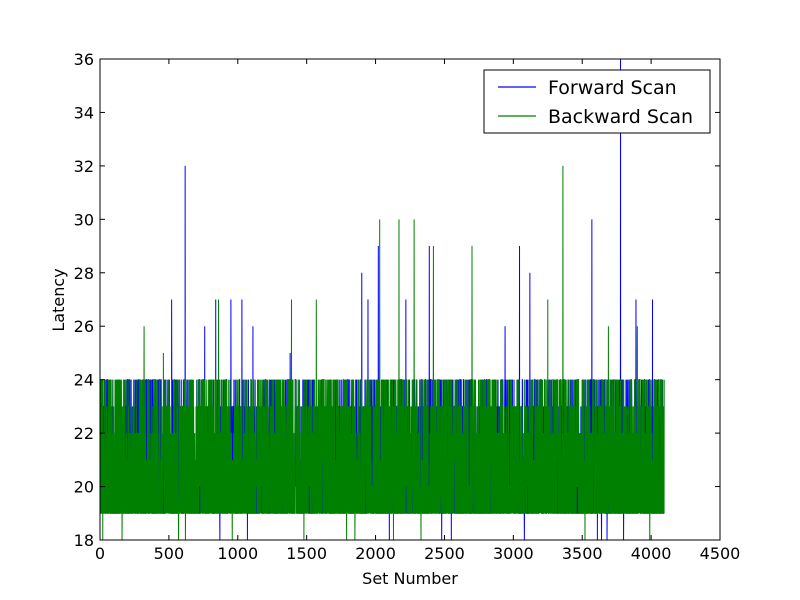 The image size is (800, 600). Describe the element at coordinates (84, 273) in the screenshot. I see `y-tick-label: 28` at that location.